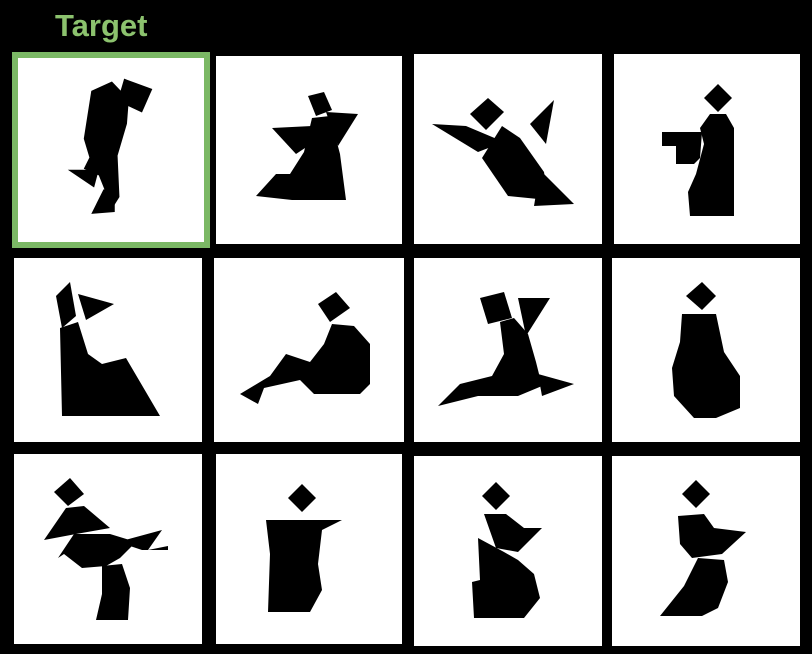 This screenshot has height=654, width=812. I want to click on tangram-figure-standing-block-icon, so click(304, 548).